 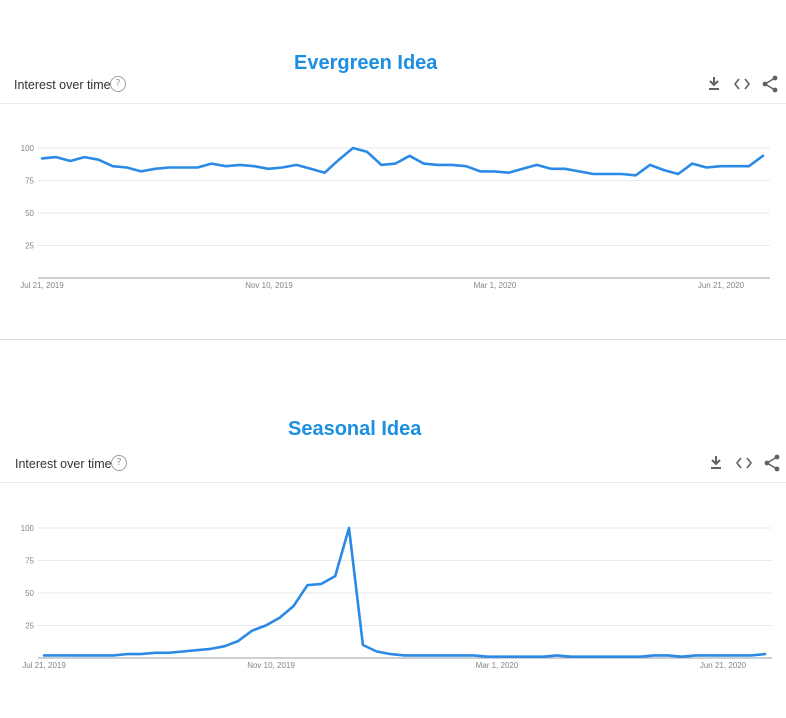 What do you see at coordinates (402, 161) in the screenshot?
I see `series-line` at bounding box center [402, 161].